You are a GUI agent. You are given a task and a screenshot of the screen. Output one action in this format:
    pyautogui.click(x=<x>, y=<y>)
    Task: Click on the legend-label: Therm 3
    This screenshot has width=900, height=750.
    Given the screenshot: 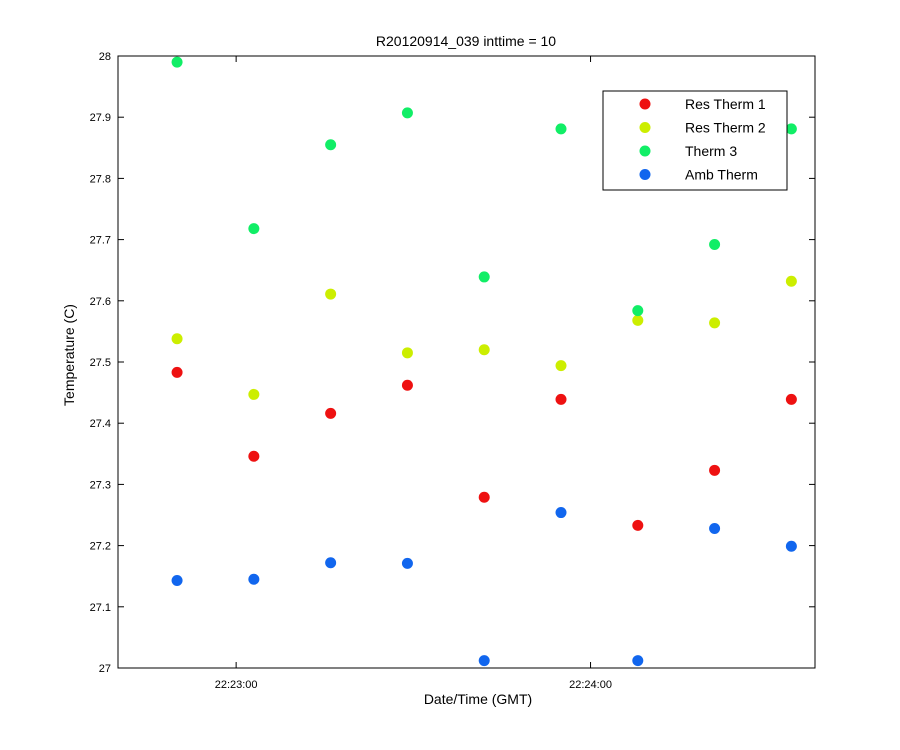 What is the action you would take?
    pyautogui.click(x=711, y=151)
    